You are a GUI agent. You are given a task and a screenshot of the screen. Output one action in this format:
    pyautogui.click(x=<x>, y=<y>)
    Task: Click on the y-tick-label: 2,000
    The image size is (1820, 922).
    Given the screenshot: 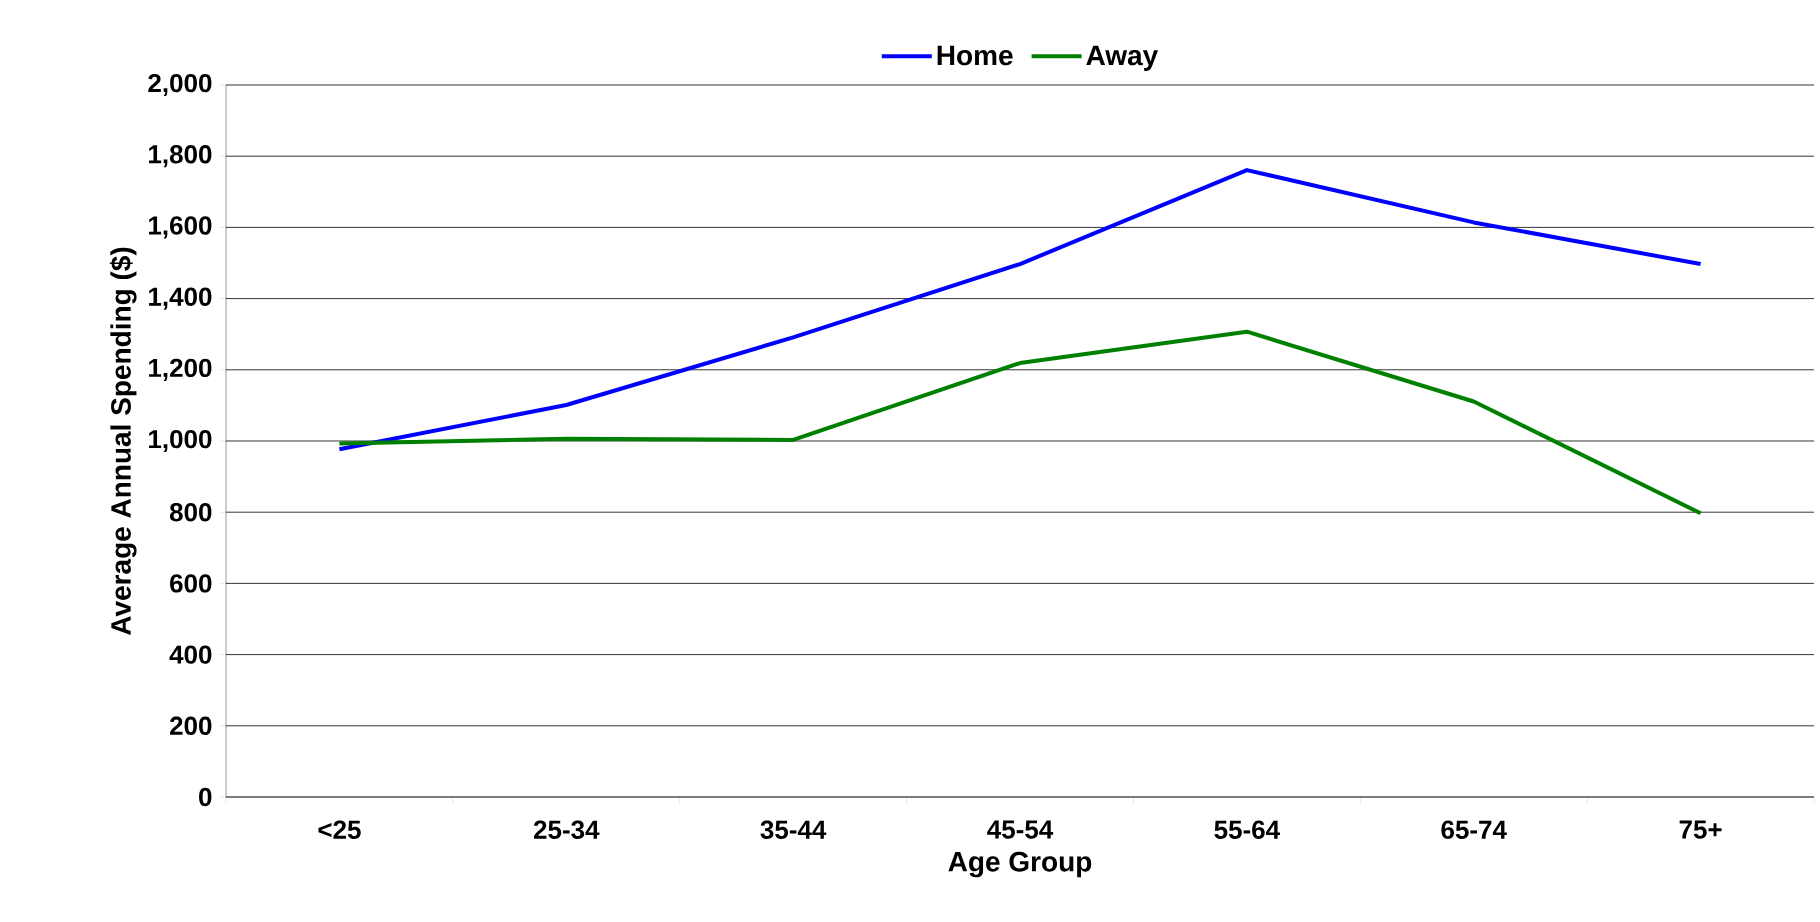 What is the action you would take?
    pyautogui.click(x=180, y=85)
    